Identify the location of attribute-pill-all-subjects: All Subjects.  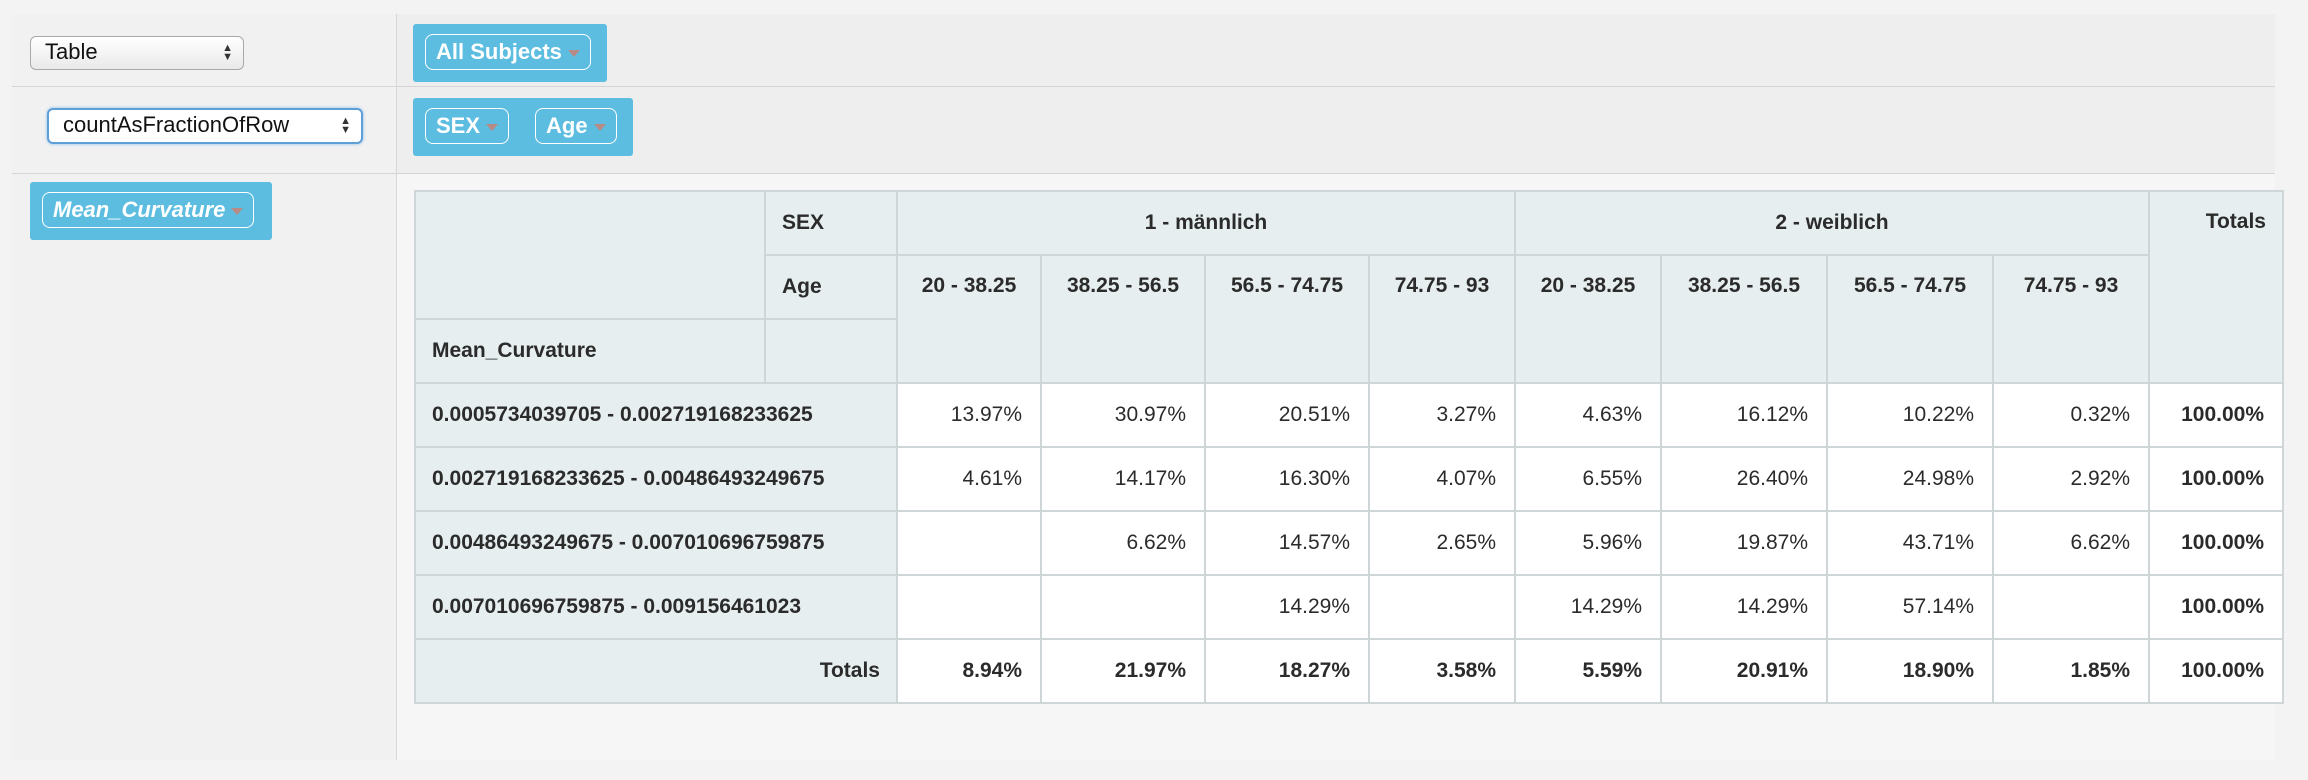
(508, 52).